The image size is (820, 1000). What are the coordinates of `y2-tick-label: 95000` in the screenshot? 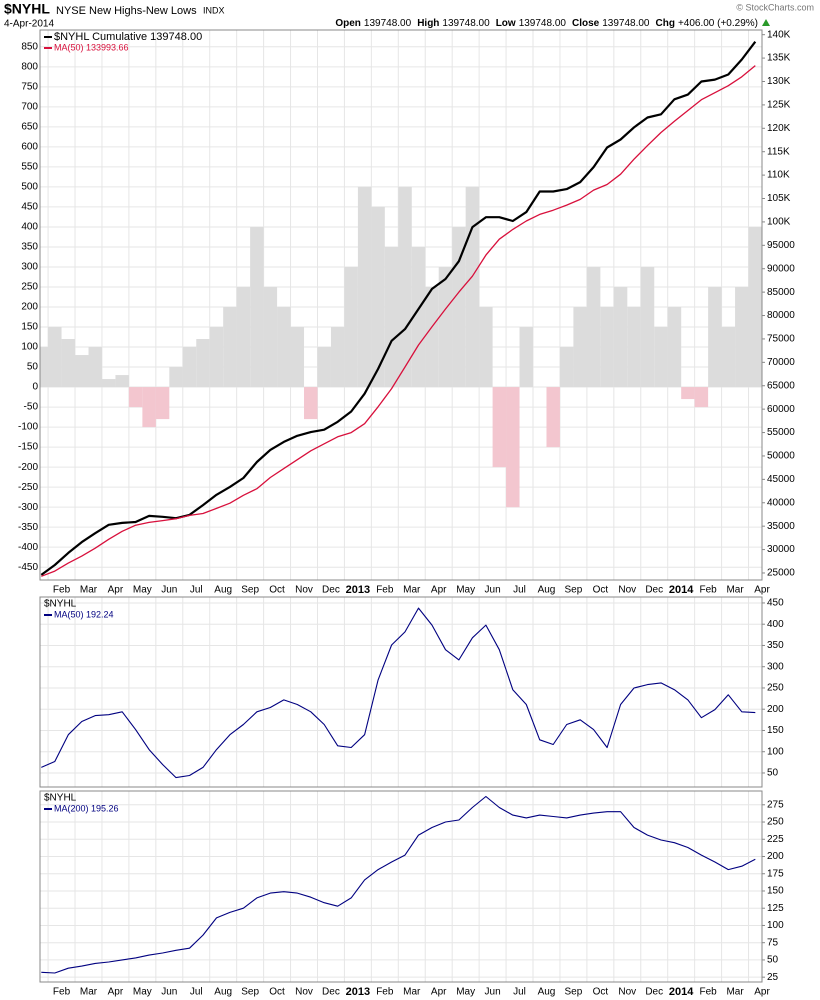 It's located at (781, 245).